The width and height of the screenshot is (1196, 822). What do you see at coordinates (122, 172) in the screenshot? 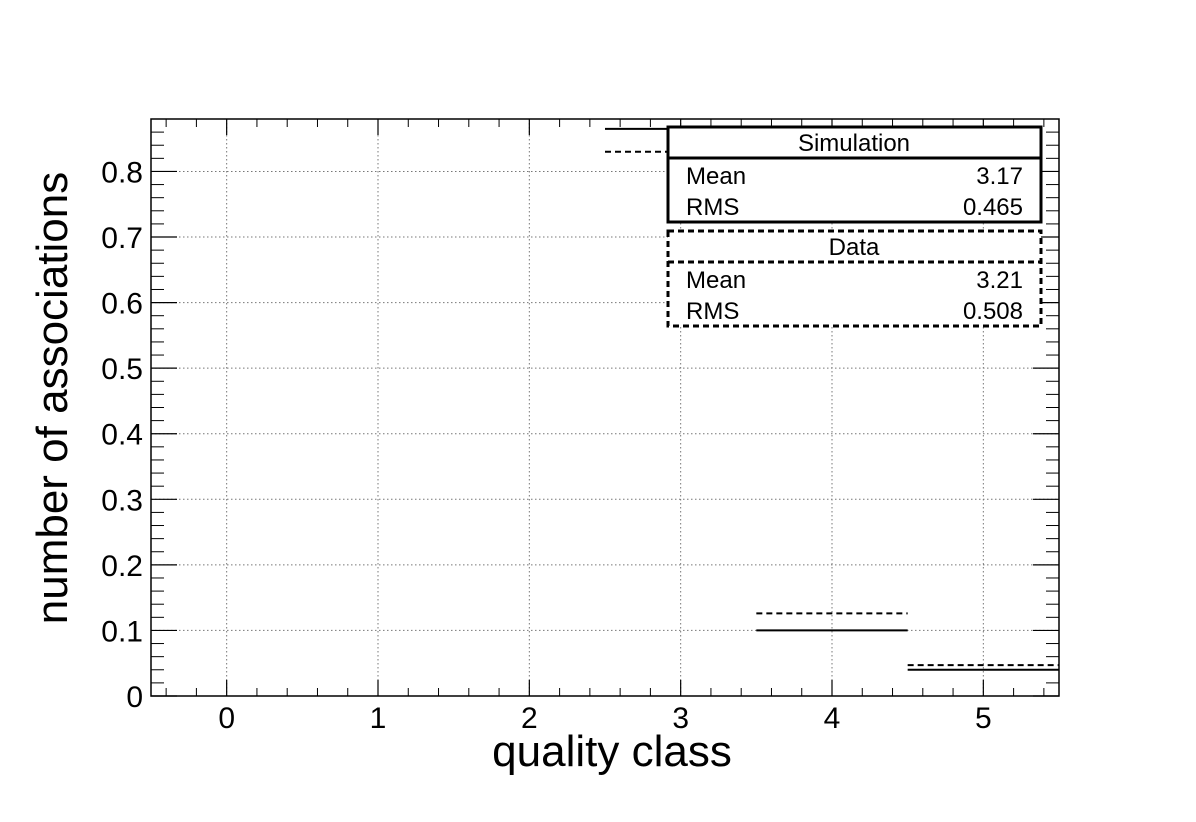
I see `y-tick-label: 0.8` at bounding box center [122, 172].